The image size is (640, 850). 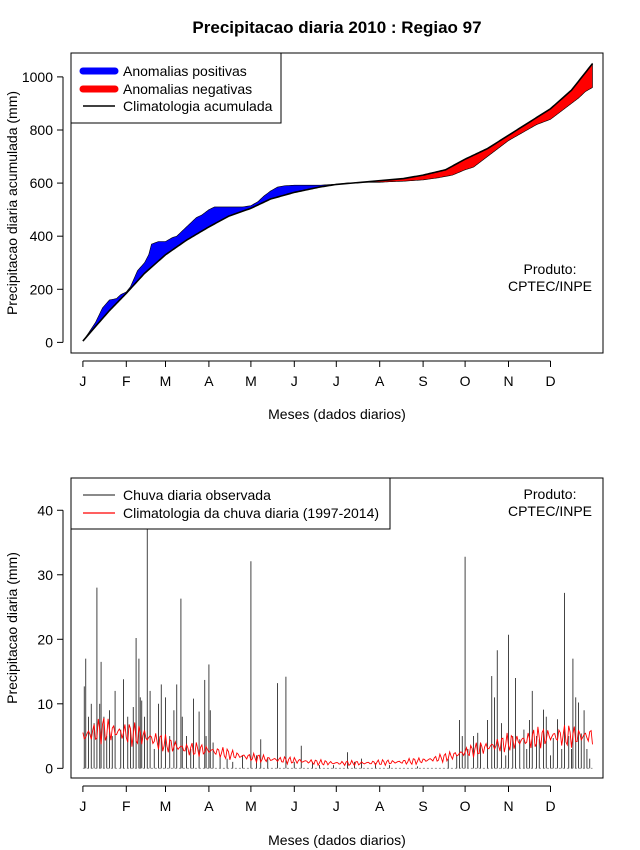 What do you see at coordinates (251, 513) in the screenshot?
I see `legend-label-daily-climatology: Climatologia da chuva diaria (1997-2014)` at bounding box center [251, 513].